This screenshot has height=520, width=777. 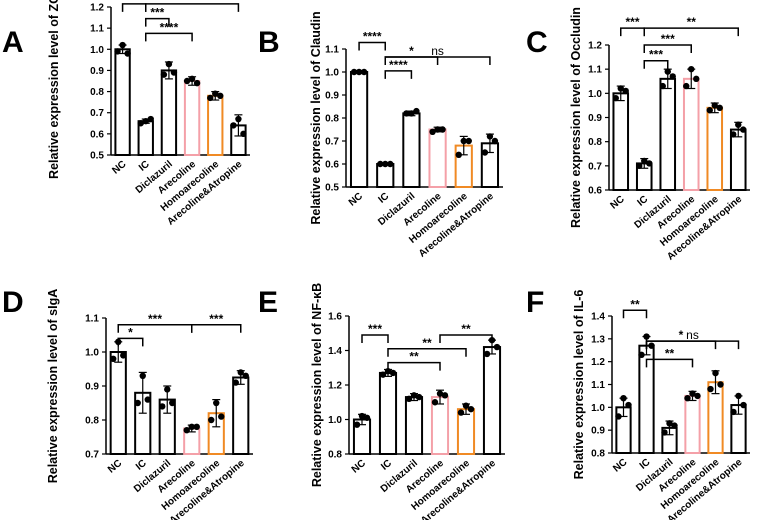 I want to click on y-axis-label: Relative expression level of Claudin, so click(x=316, y=117).